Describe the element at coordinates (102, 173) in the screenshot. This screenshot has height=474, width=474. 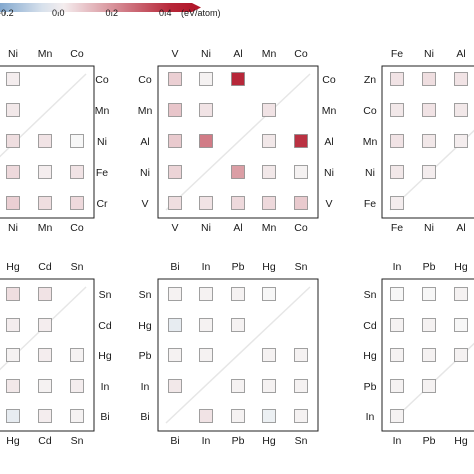
I see `row-label: Fe` at that location.